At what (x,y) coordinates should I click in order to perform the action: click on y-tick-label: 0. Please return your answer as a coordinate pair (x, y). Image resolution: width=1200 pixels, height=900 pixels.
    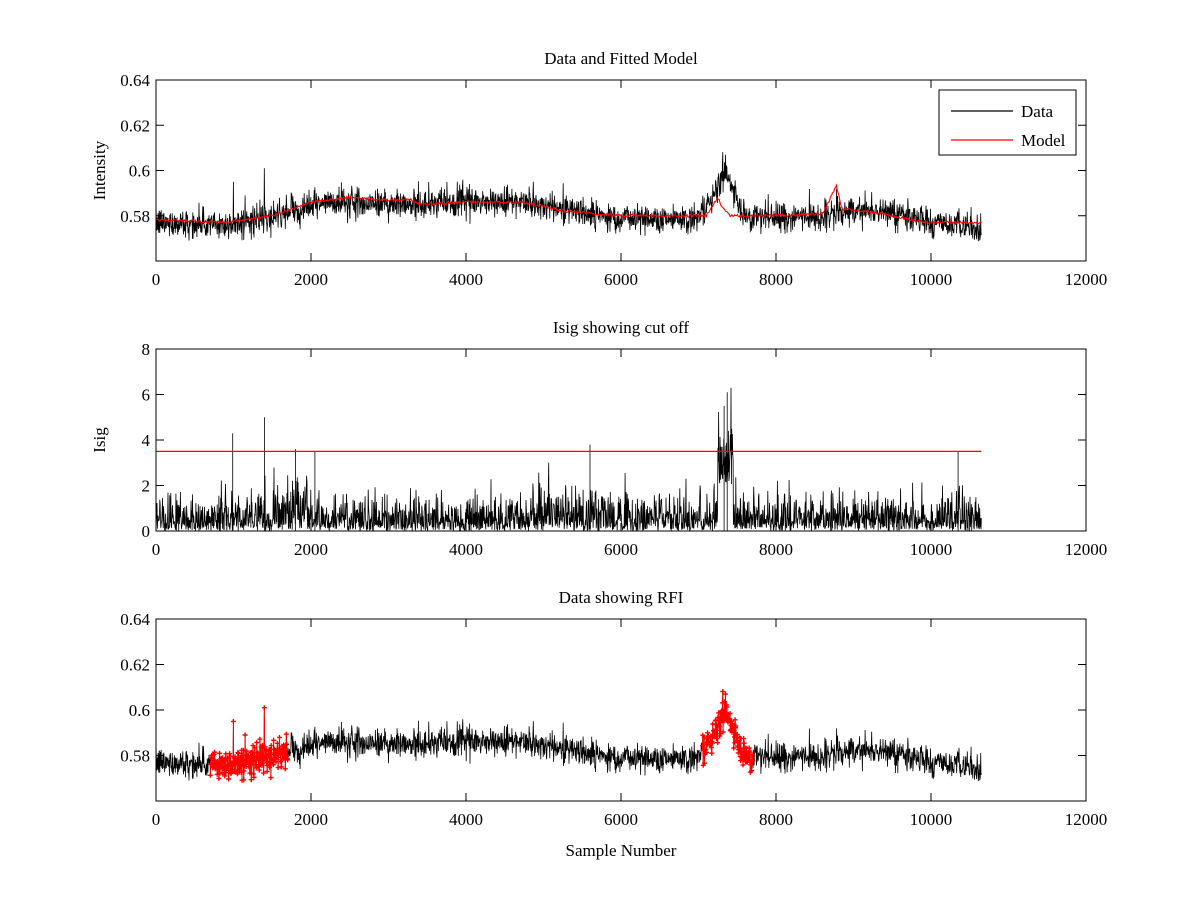
    Looking at the image, I should click on (146, 531).